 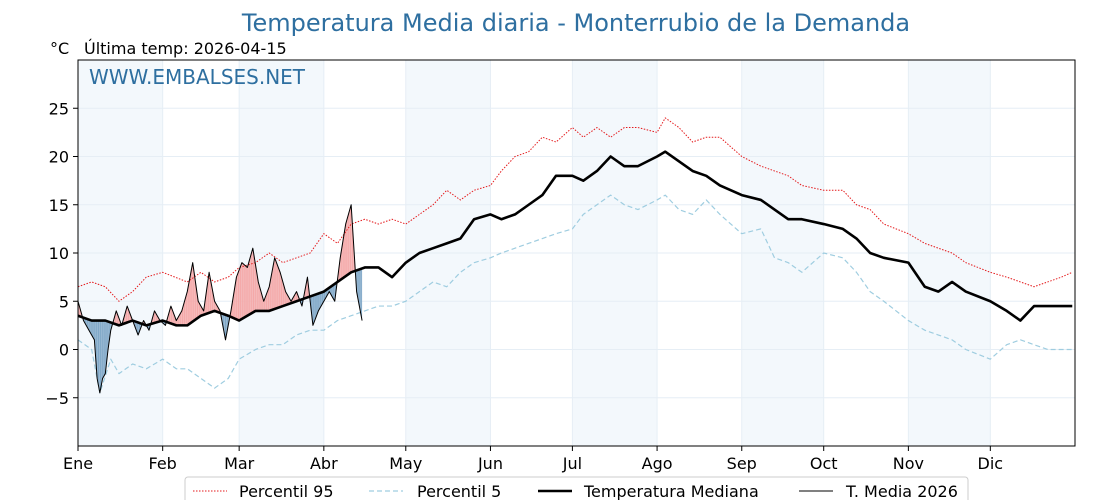 What do you see at coordinates (742, 463) in the screenshot?
I see `x-tick-label: Sep` at bounding box center [742, 463].